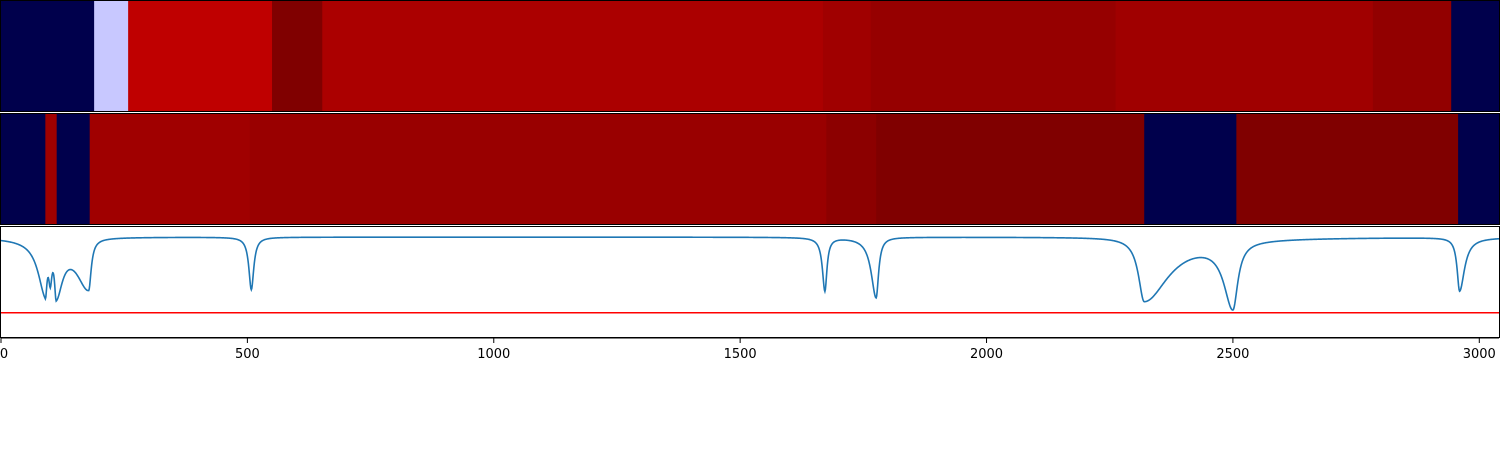 The height and width of the screenshot is (450, 1500). Describe the element at coordinates (740, 354) in the screenshot. I see `x-tick-label-1500: 1500` at that location.